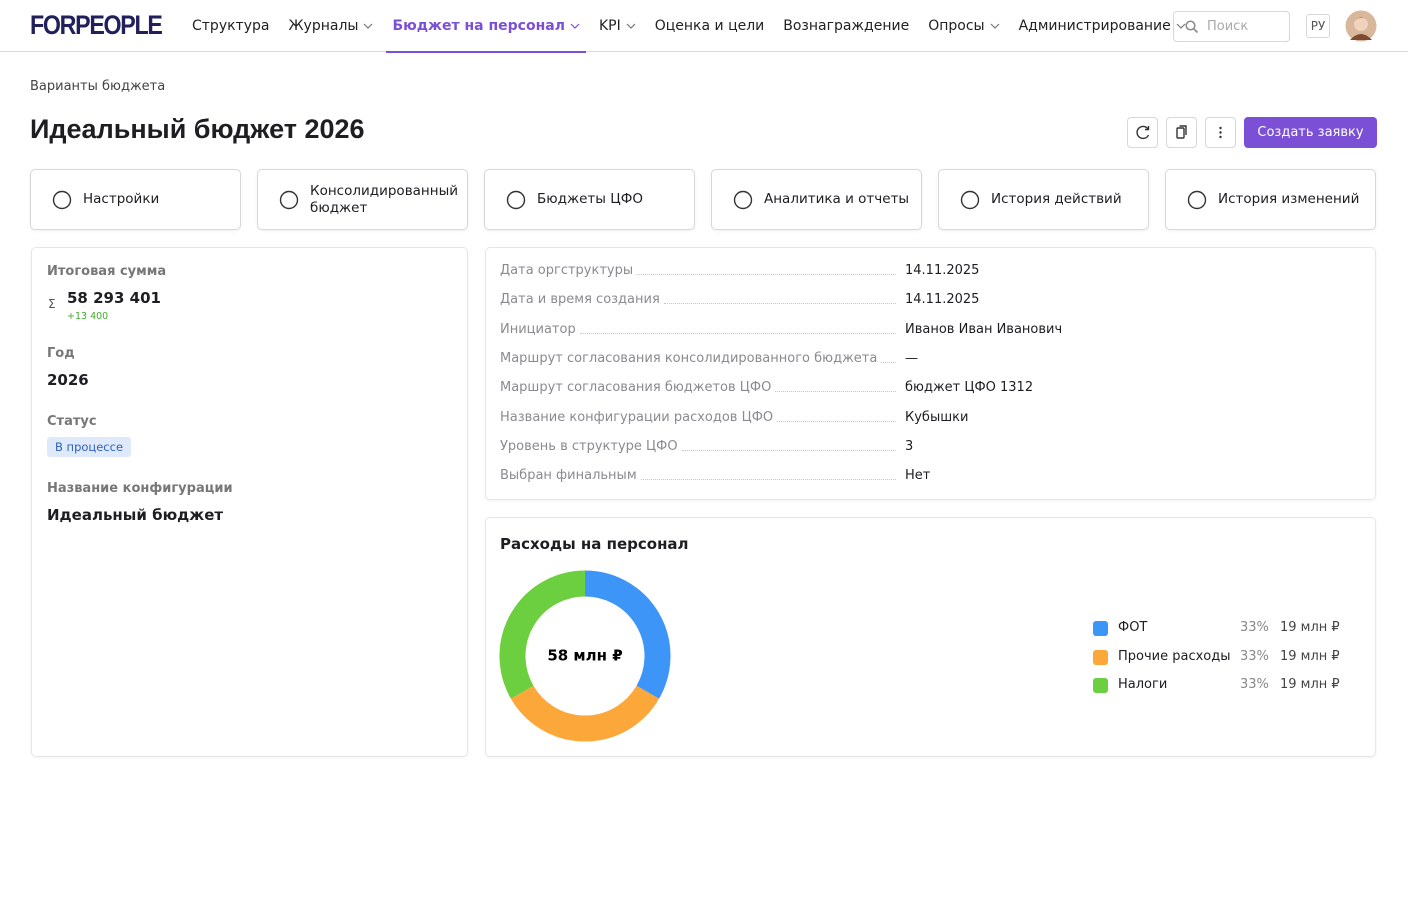  I want to click on nav-item: Опросы, so click(963, 26).